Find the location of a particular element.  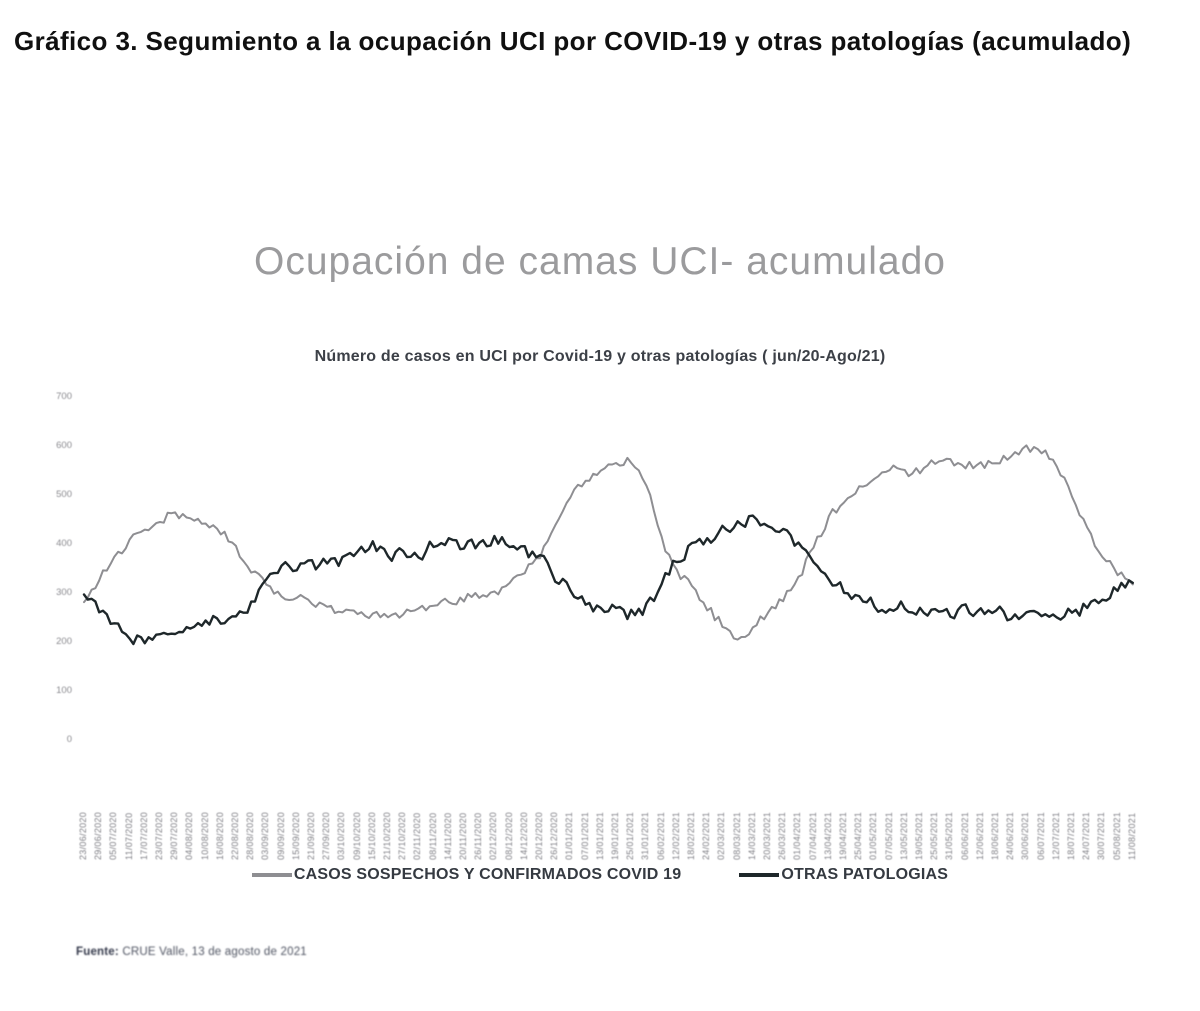

x-tick-label: 06/06/2021 is located at coordinates (964, 835).